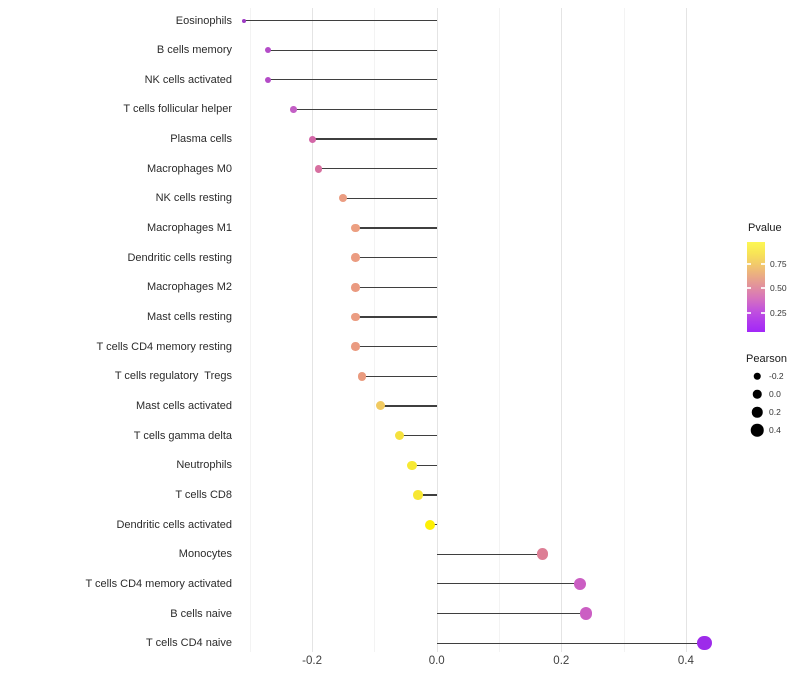 The image size is (800, 700). What do you see at coordinates (179, 257) in the screenshot?
I see `category-label: Dendritic cells resting` at bounding box center [179, 257].